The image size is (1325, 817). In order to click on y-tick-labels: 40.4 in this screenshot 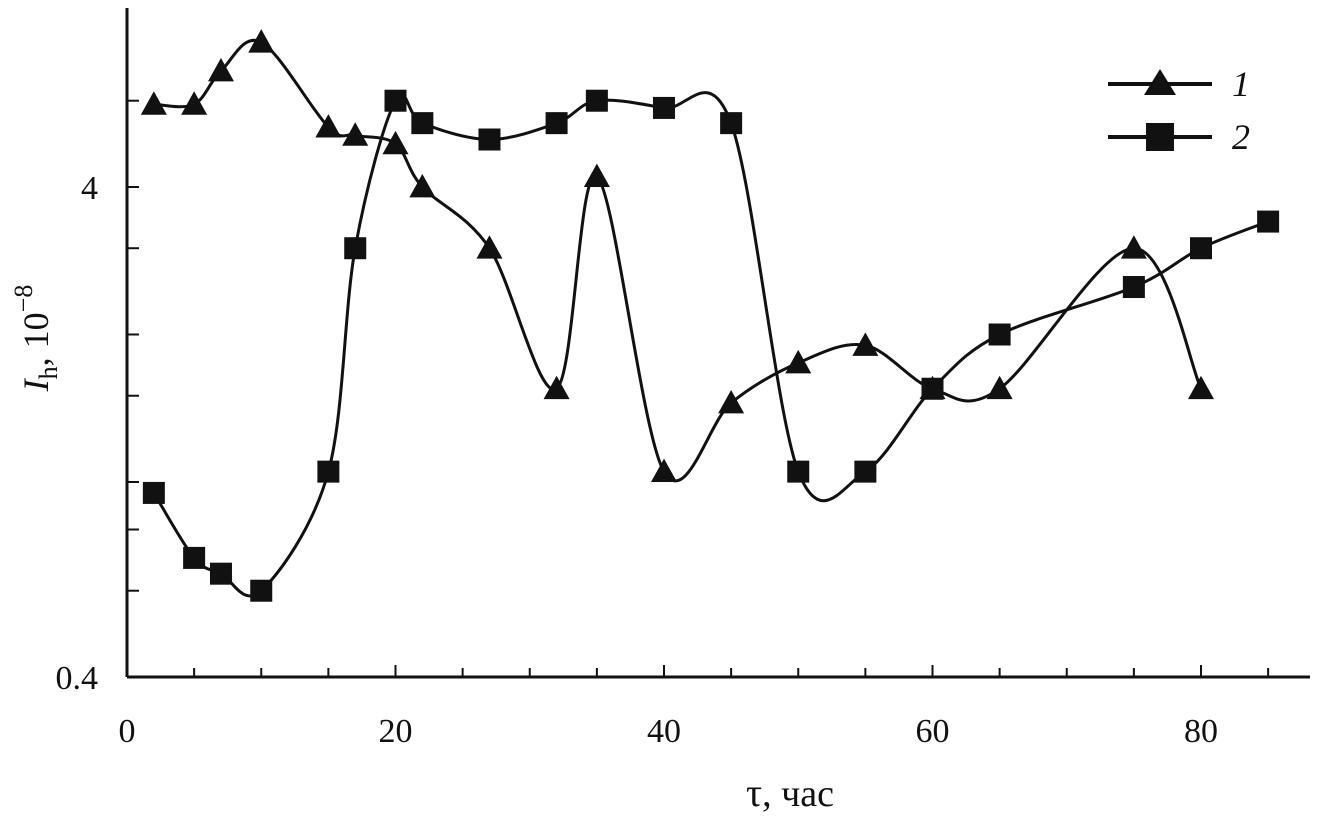, I will do `click(77, 433)`.